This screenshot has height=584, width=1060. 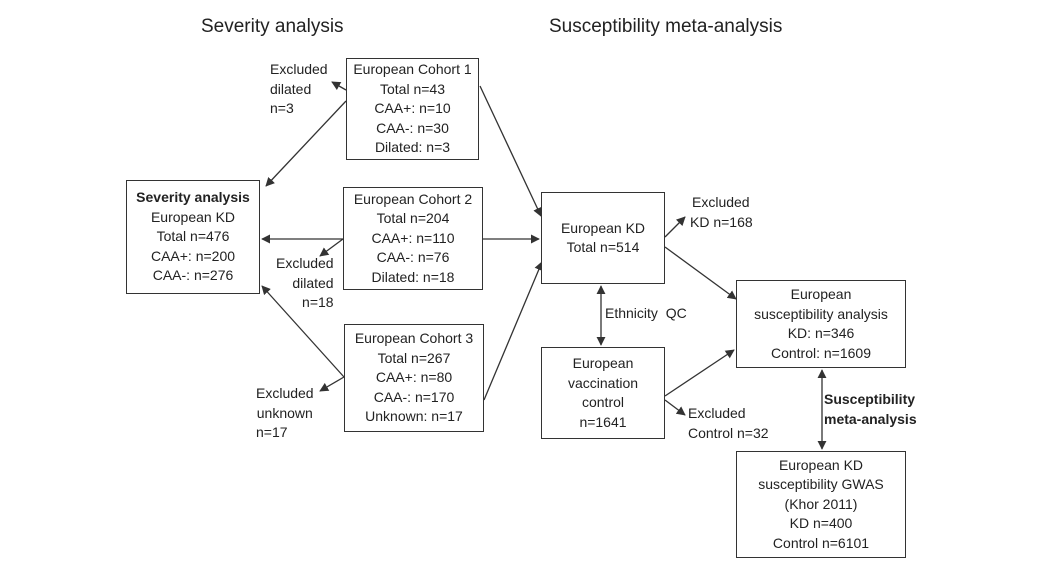 I want to click on box-line: Unknown: n=17, so click(x=414, y=416).